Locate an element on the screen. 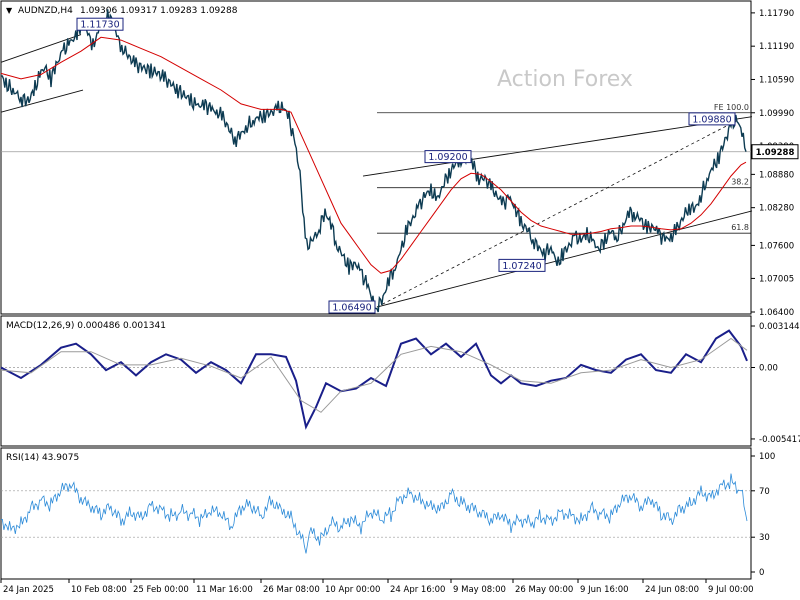  price-annotation: 1.06490 is located at coordinates (352, 307).